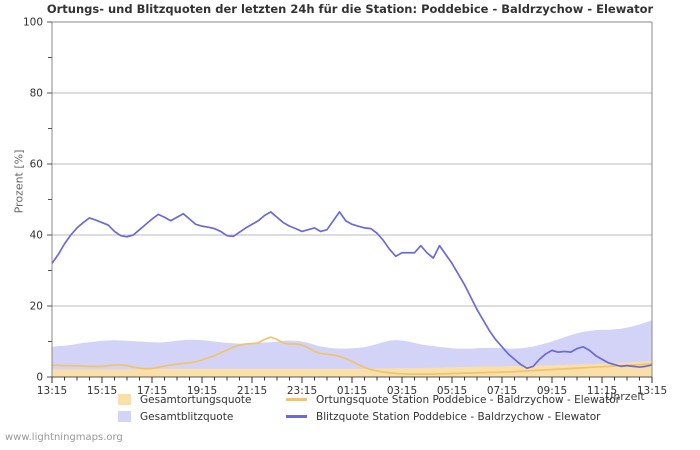  What do you see at coordinates (39, 378) in the screenshot?
I see `svg-text: 0` at bounding box center [39, 378].